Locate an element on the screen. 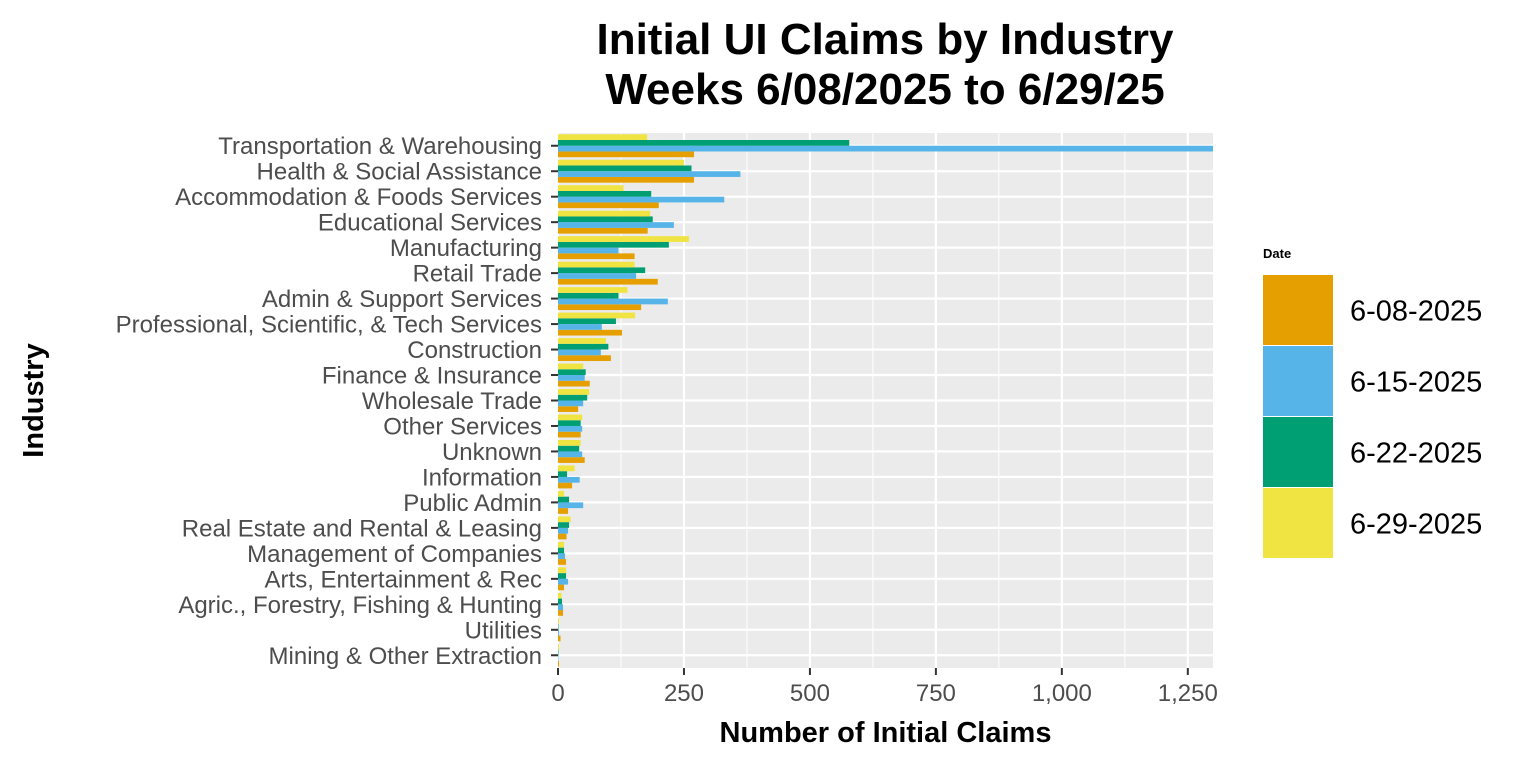  category-label: Transportation & Warehousing is located at coordinates (380, 146).